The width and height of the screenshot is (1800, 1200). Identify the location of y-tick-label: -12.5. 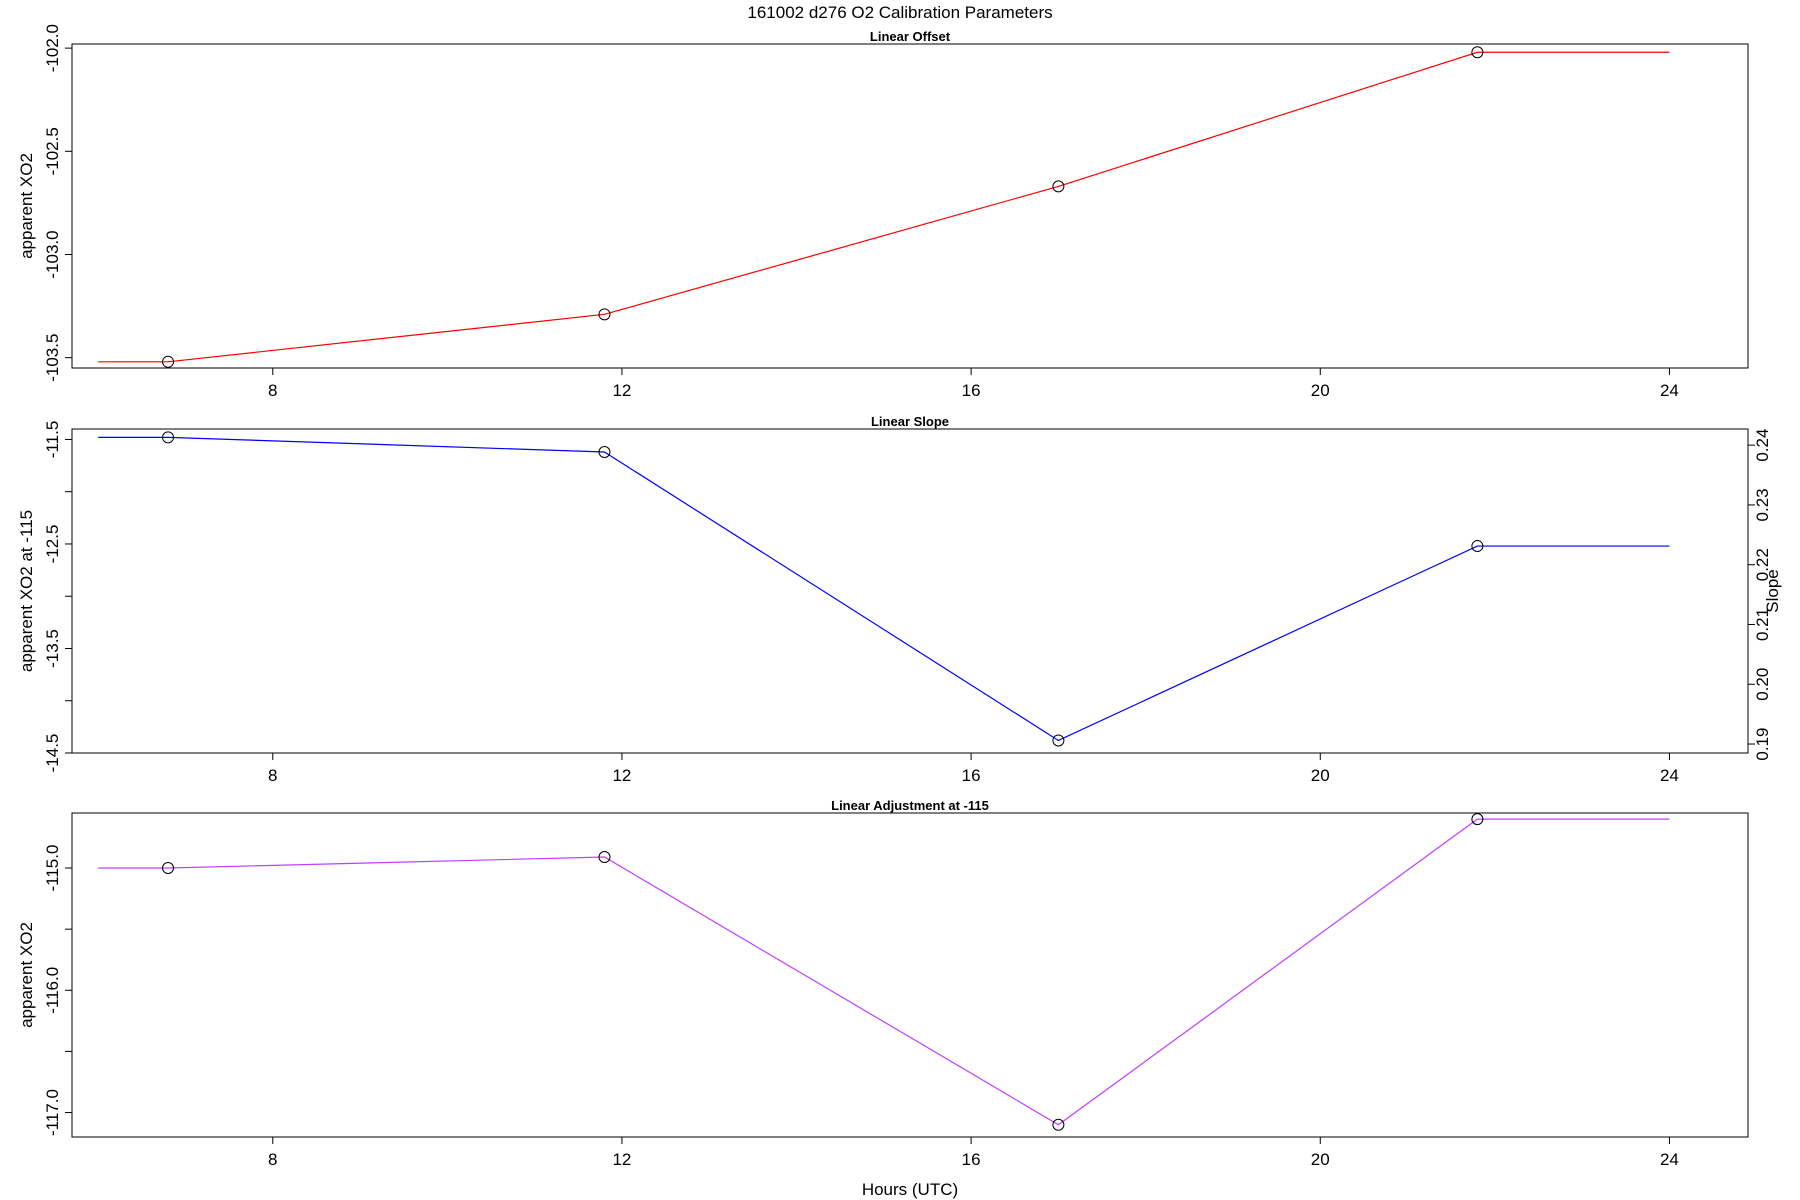
(52, 544).